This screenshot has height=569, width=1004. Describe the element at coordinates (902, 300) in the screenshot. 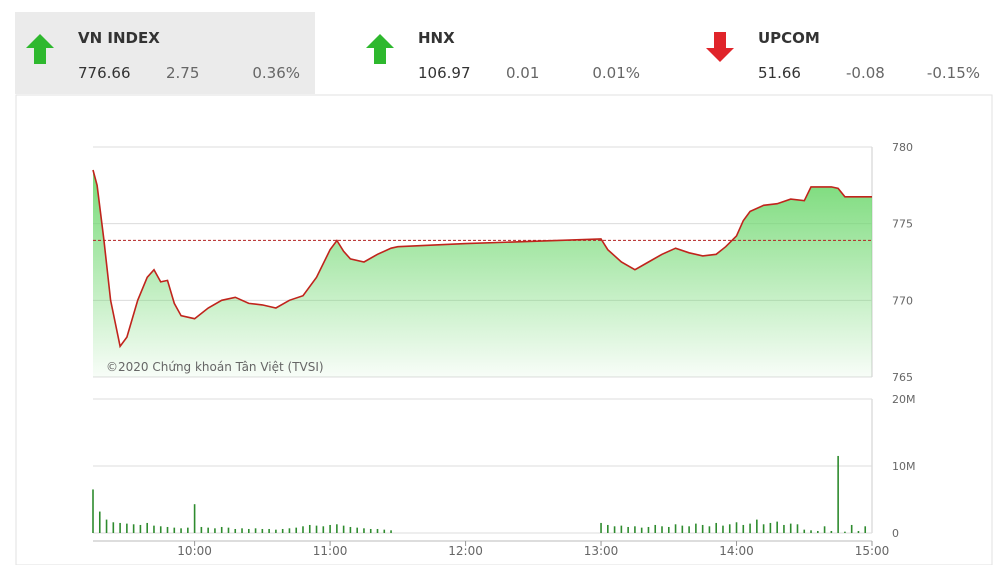

I see `y-tick-label: 770` at that location.